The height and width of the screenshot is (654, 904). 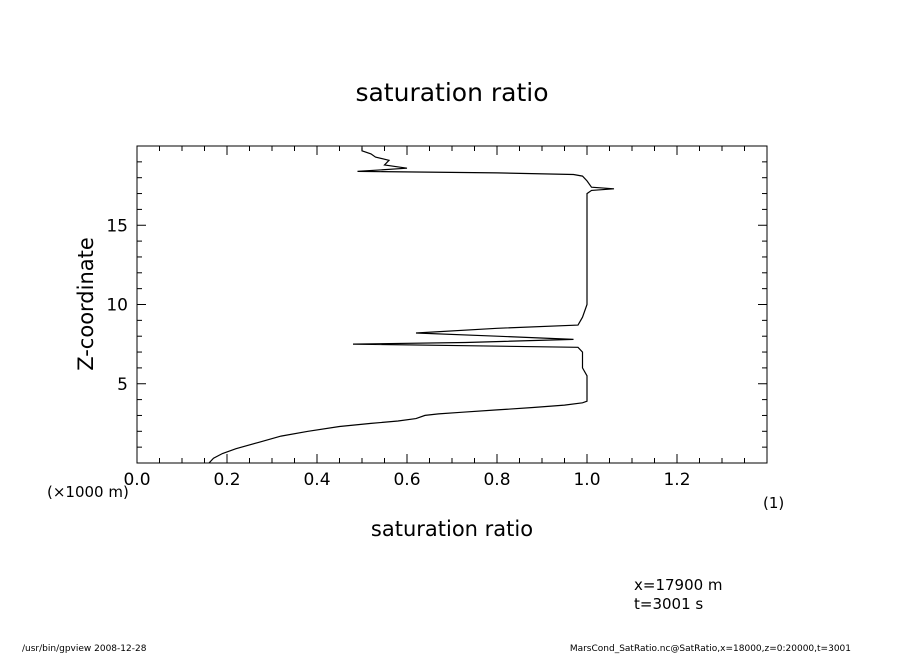 I want to click on x-unit-label: (1), so click(x=773, y=503).